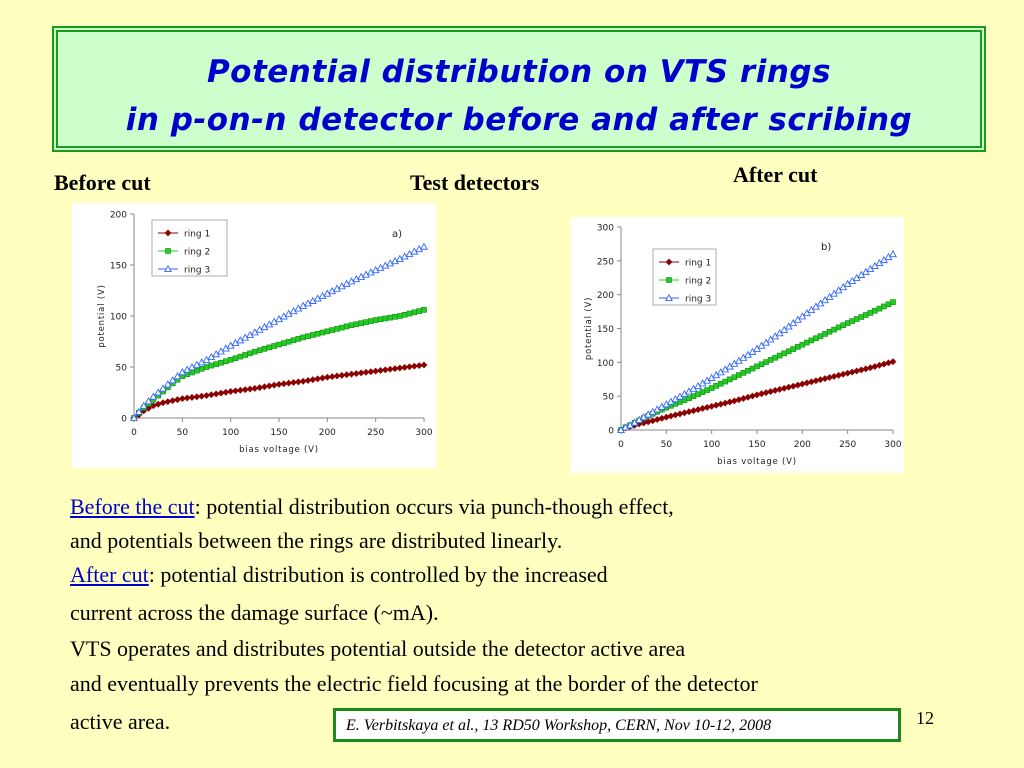 This screenshot has width=1024, height=768. What do you see at coordinates (621, 445) in the screenshot?
I see `chart-b-x-tick-label: 0` at bounding box center [621, 445].